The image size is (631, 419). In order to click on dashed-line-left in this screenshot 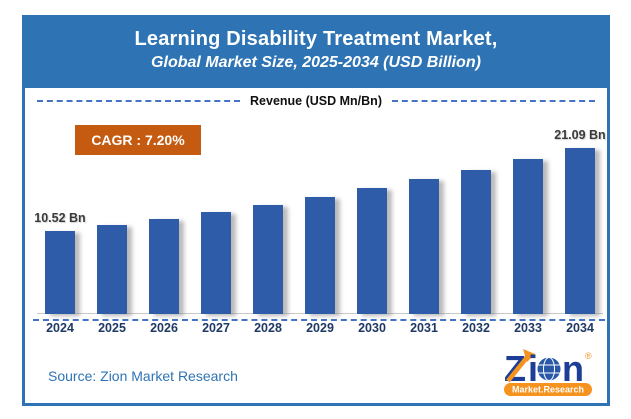, I will do `click(139, 101)`.